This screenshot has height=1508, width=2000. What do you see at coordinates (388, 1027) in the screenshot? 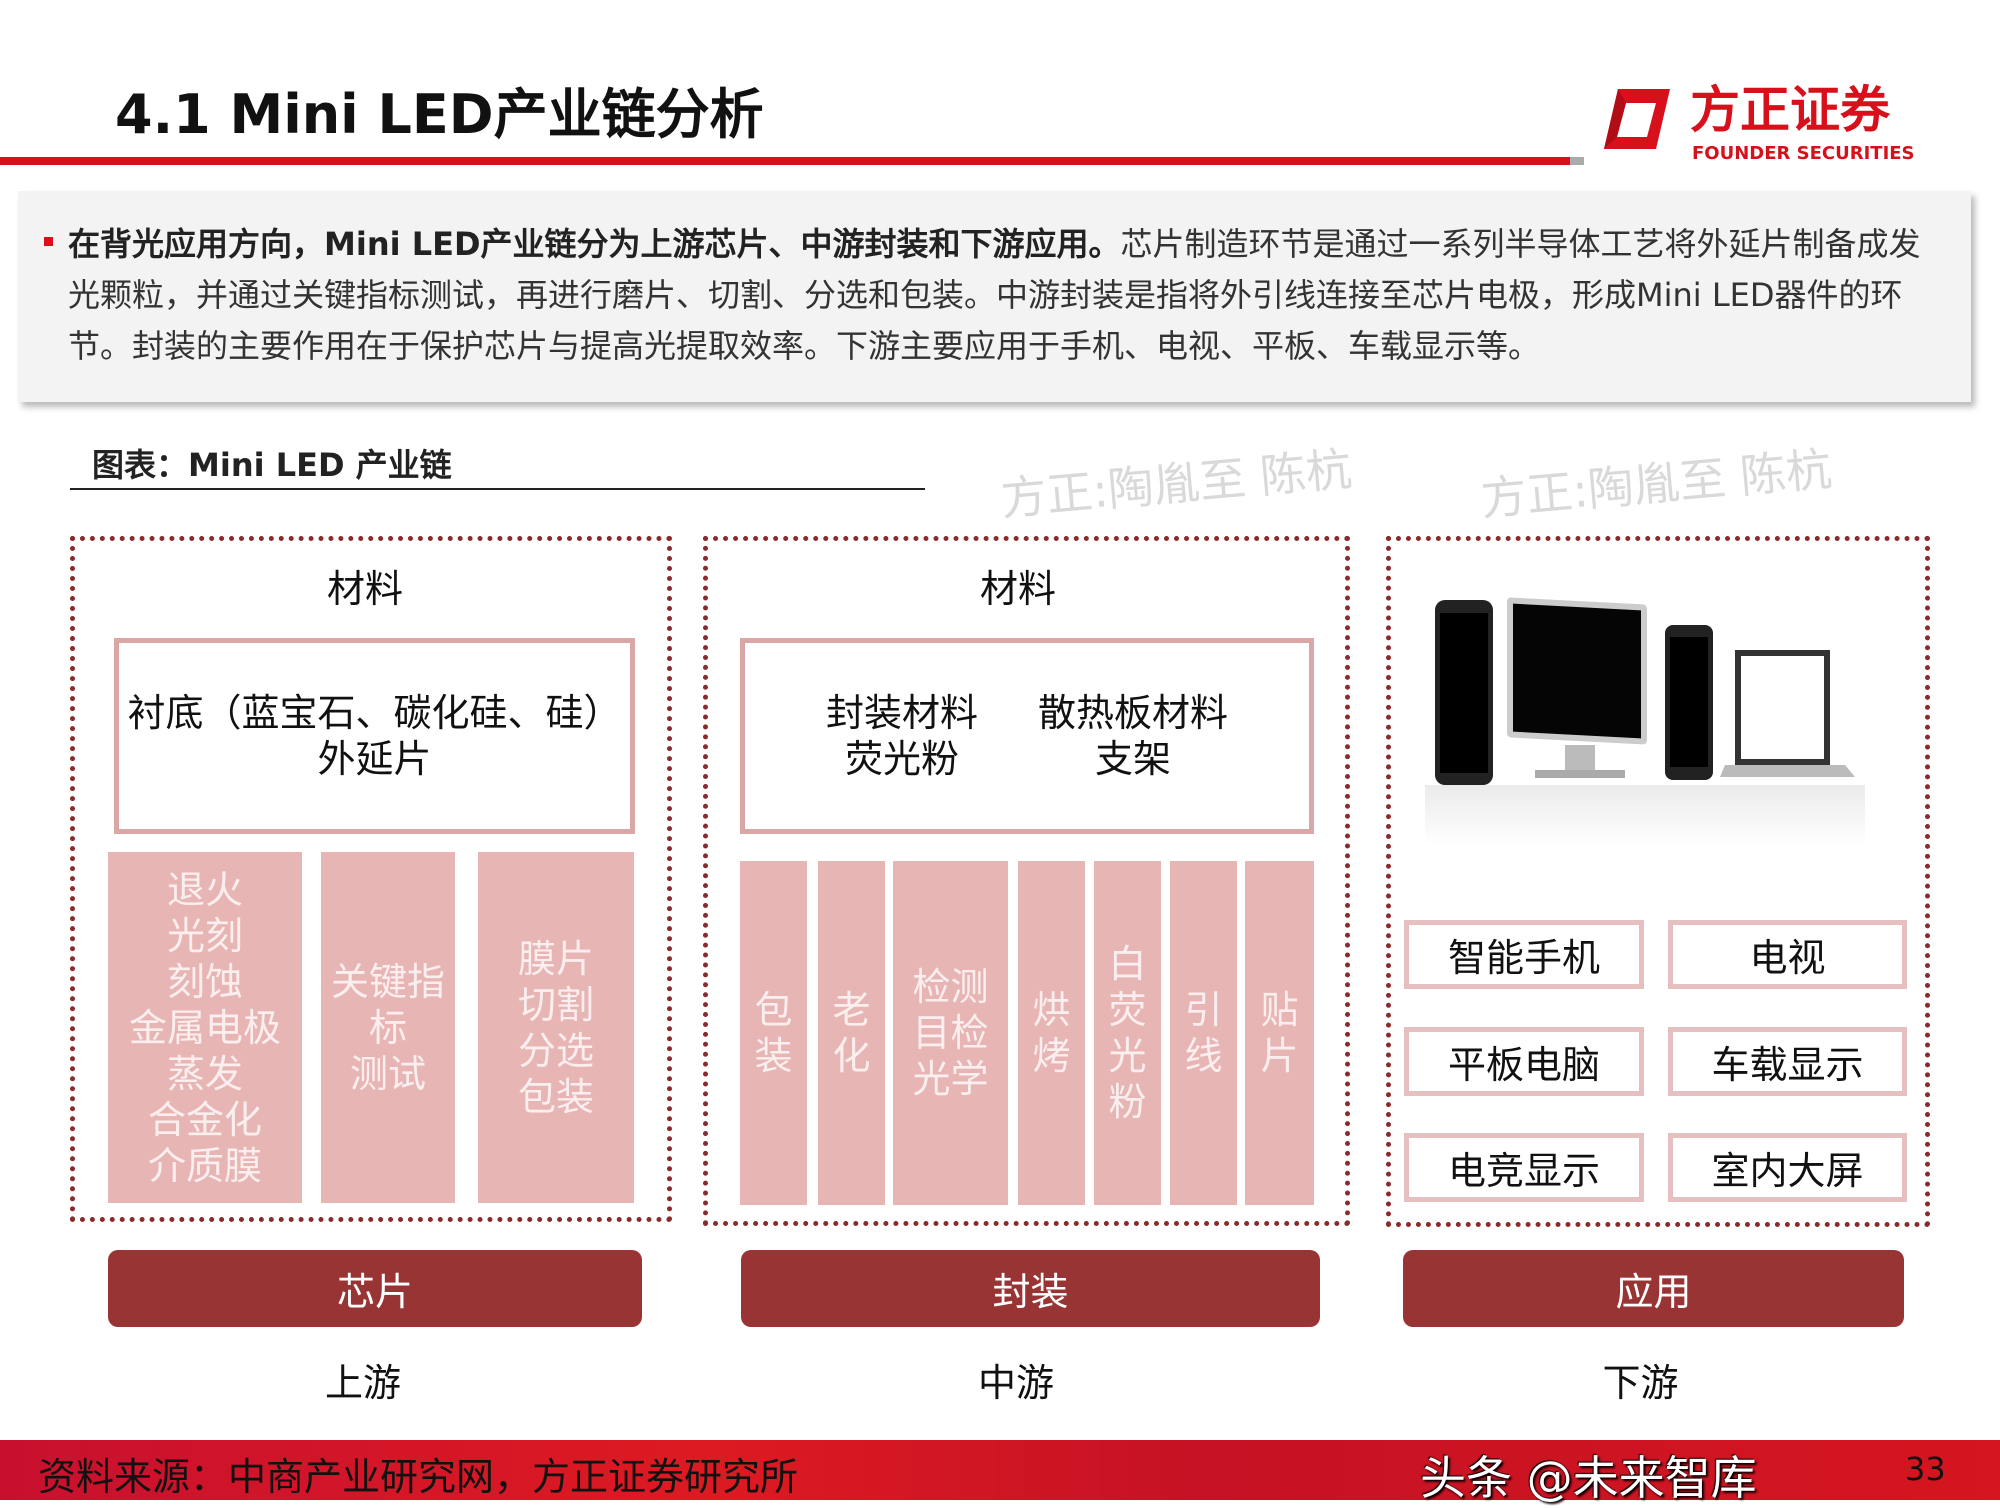
I see `upstream-process-2: 关键指 标 测试` at bounding box center [388, 1027].